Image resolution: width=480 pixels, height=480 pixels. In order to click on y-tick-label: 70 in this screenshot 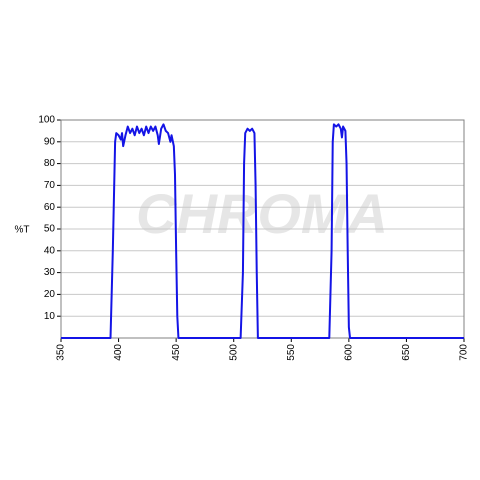, I will do `click(50, 185)`.